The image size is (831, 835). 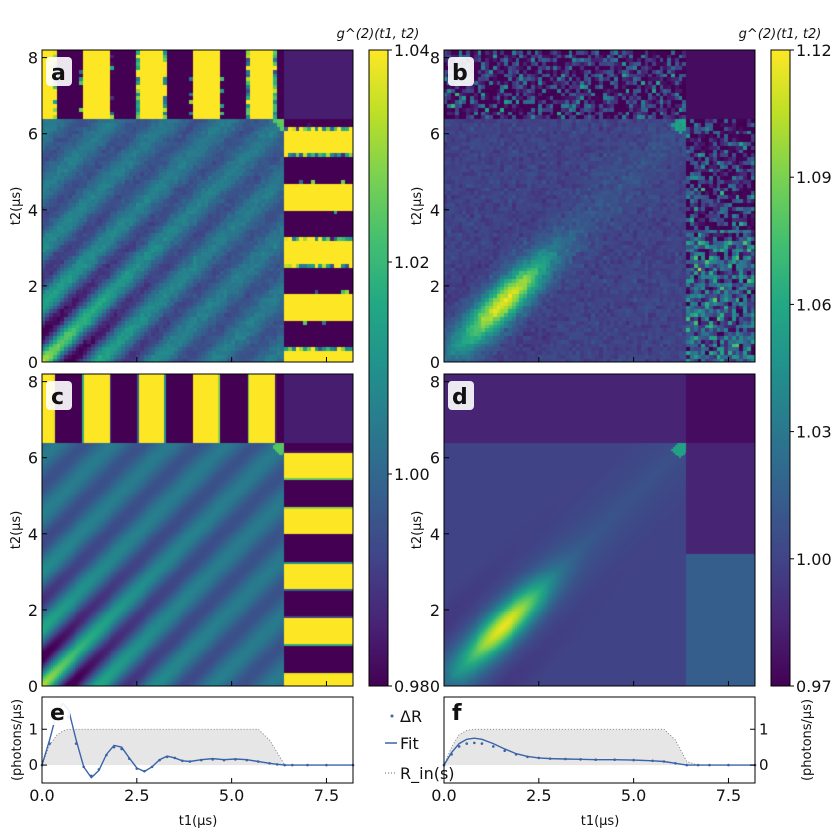 I want to click on colorbar-tick-label: 1.04, so click(x=412, y=50).